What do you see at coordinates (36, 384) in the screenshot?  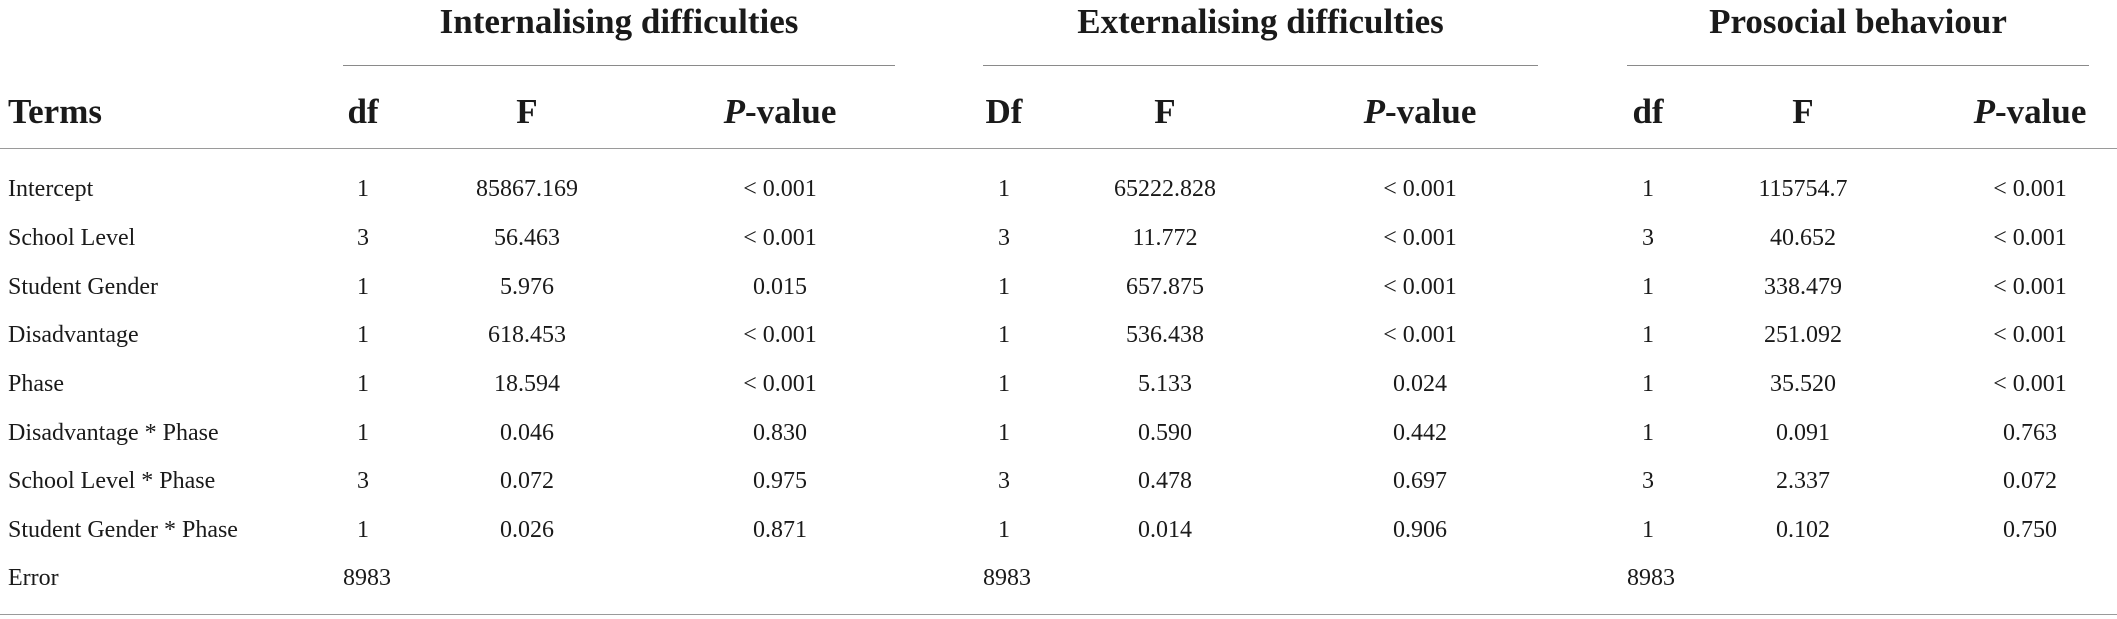 I see `row-term: Phase` at bounding box center [36, 384].